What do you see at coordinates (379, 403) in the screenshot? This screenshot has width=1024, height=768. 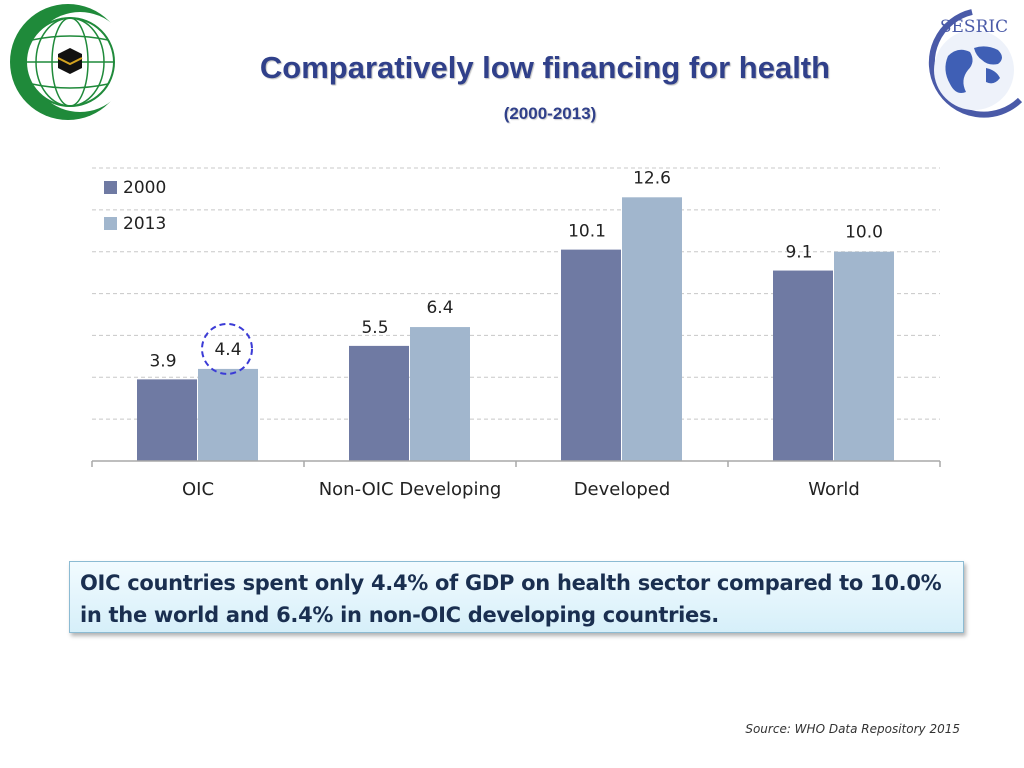 I see `bar-2000-non-oic-developing` at bounding box center [379, 403].